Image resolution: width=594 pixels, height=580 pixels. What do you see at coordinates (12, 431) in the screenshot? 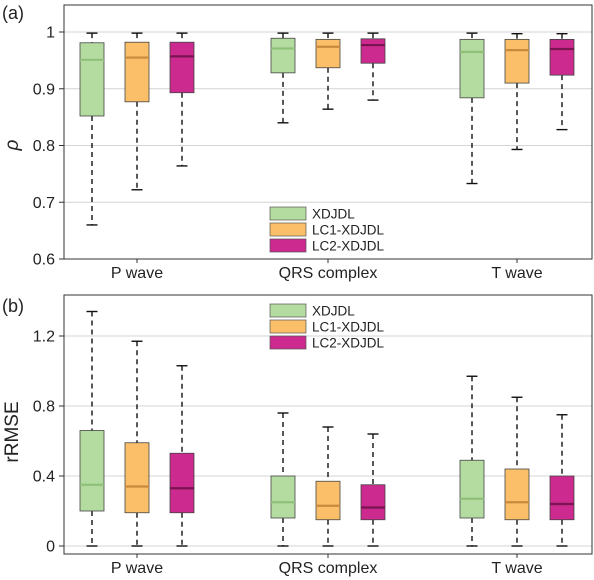
I see `panel-b-y-axis-label: rRMSE` at bounding box center [12, 431].